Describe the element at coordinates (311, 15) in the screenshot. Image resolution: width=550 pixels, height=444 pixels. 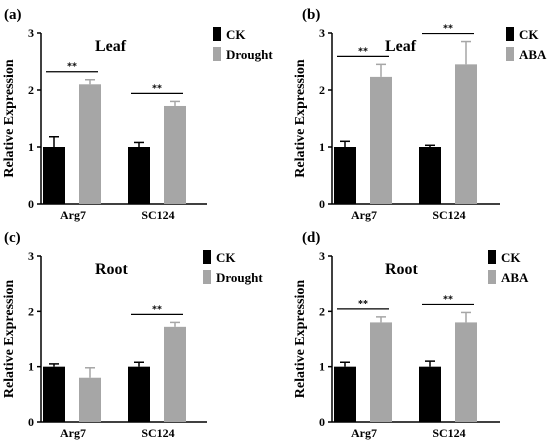
I see `panel-letter: (b)` at that location.